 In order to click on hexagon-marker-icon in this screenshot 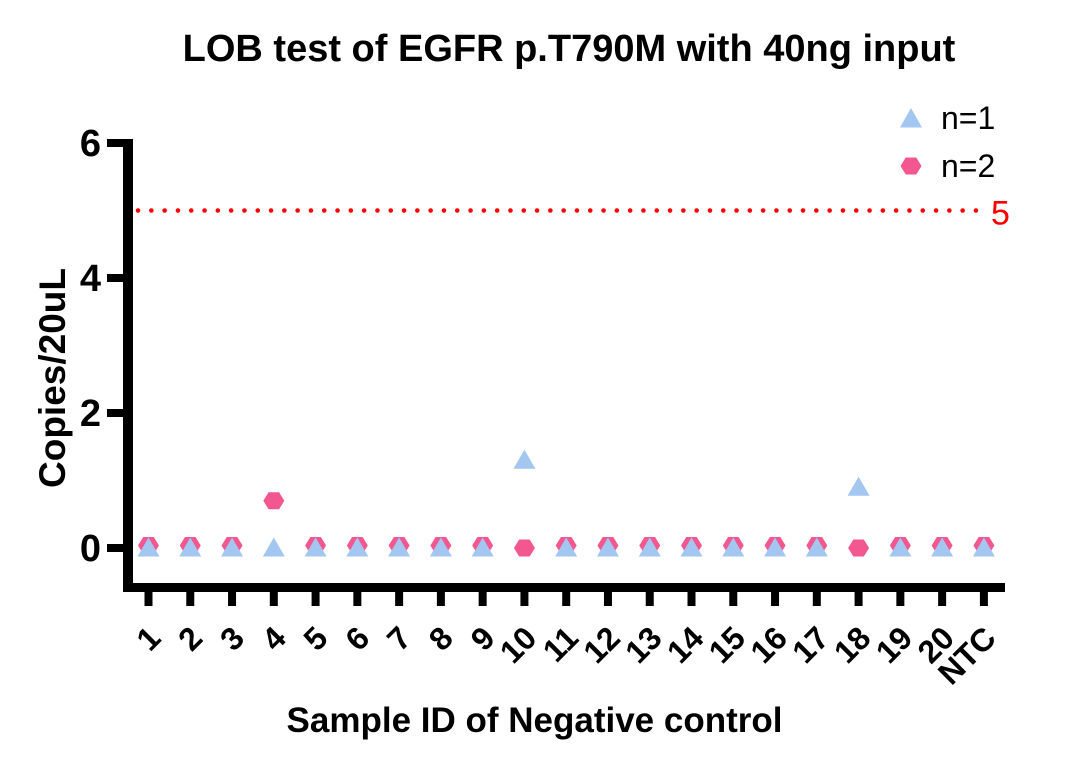, I will do `click(911, 166)`.